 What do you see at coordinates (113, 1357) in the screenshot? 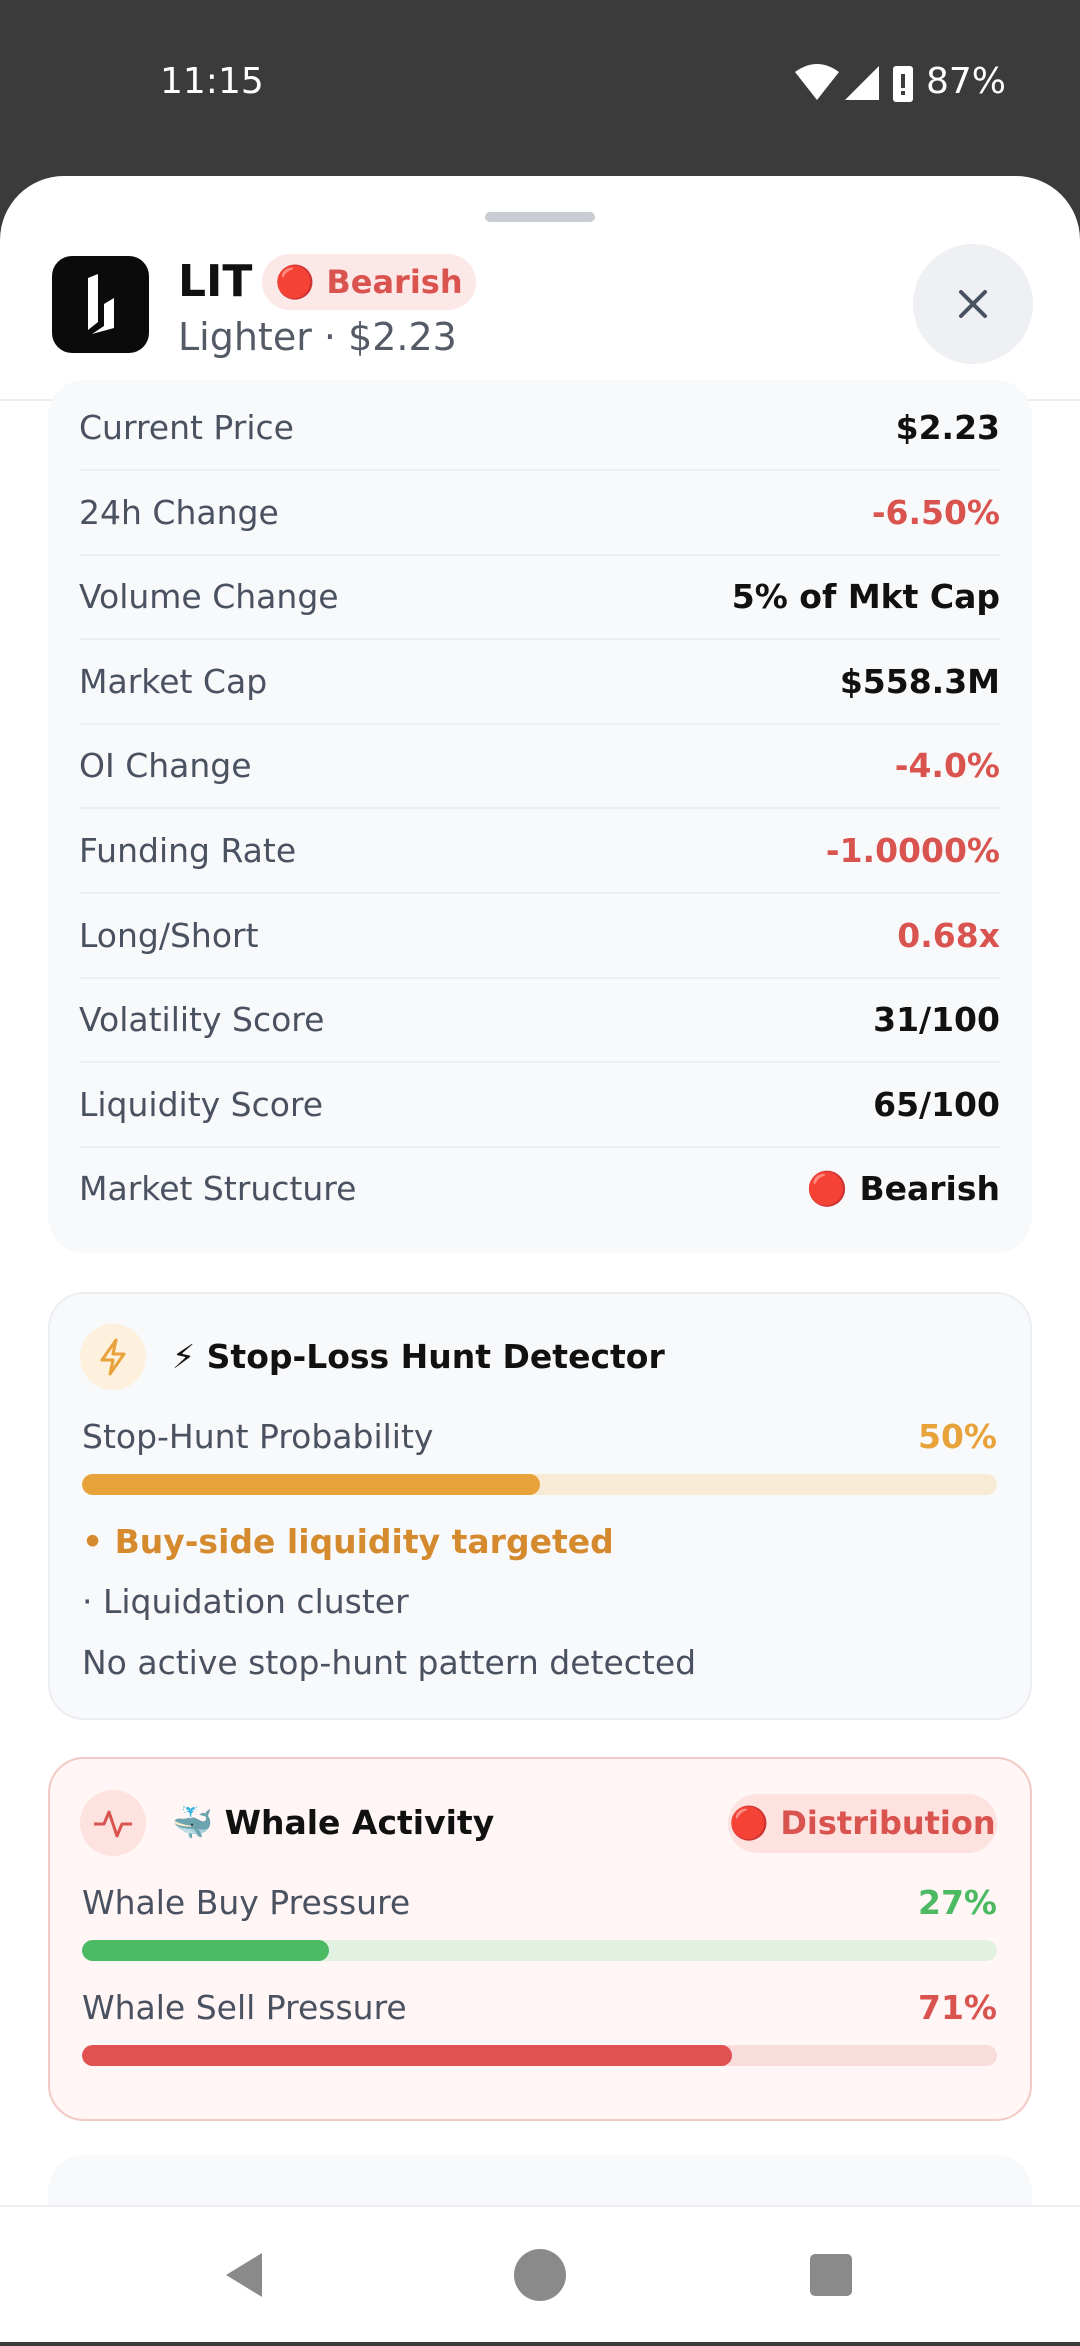
I see `stop-hunt-icon` at bounding box center [113, 1357].